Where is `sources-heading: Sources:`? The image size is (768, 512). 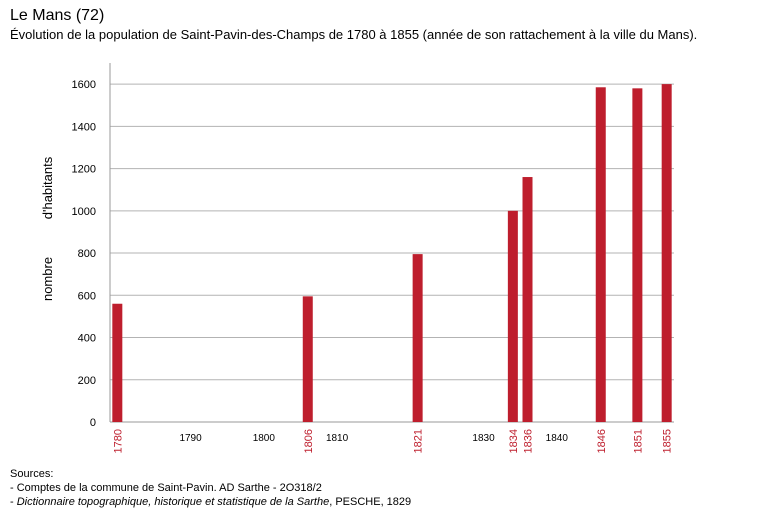
sources-heading: Sources: is located at coordinates (32, 474).